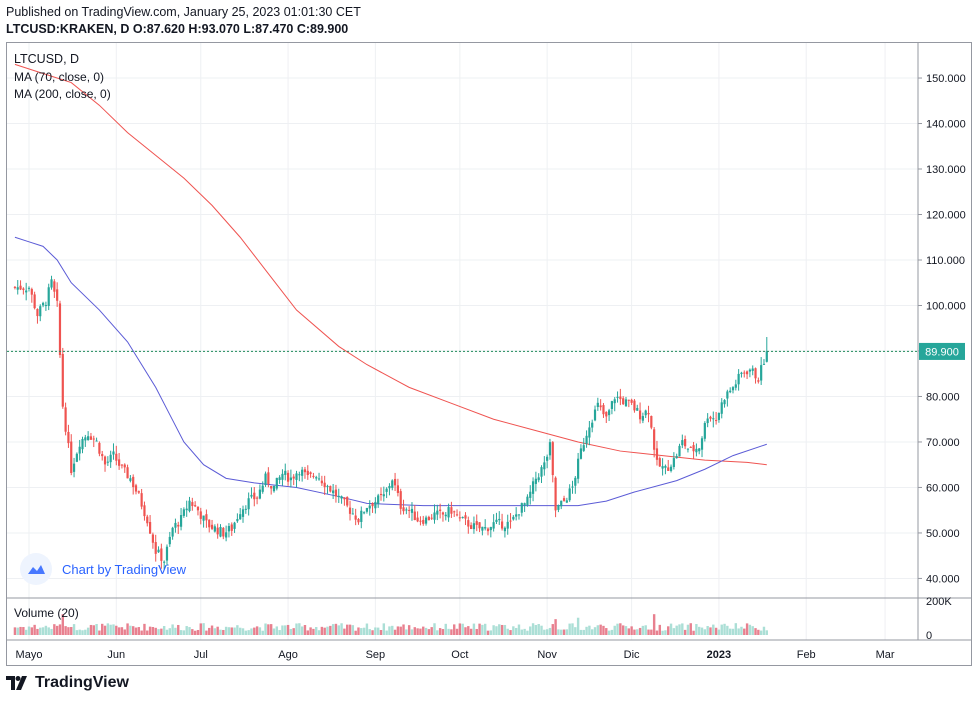  I want to click on tradingview-watermark: Chart by TradingView, so click(103, 569).